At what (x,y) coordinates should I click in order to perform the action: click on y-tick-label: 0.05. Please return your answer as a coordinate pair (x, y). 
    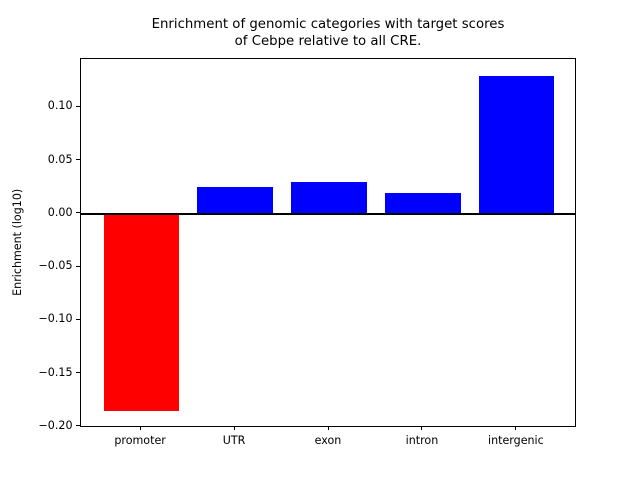
    Looking at the image, I should click on (60, 159).